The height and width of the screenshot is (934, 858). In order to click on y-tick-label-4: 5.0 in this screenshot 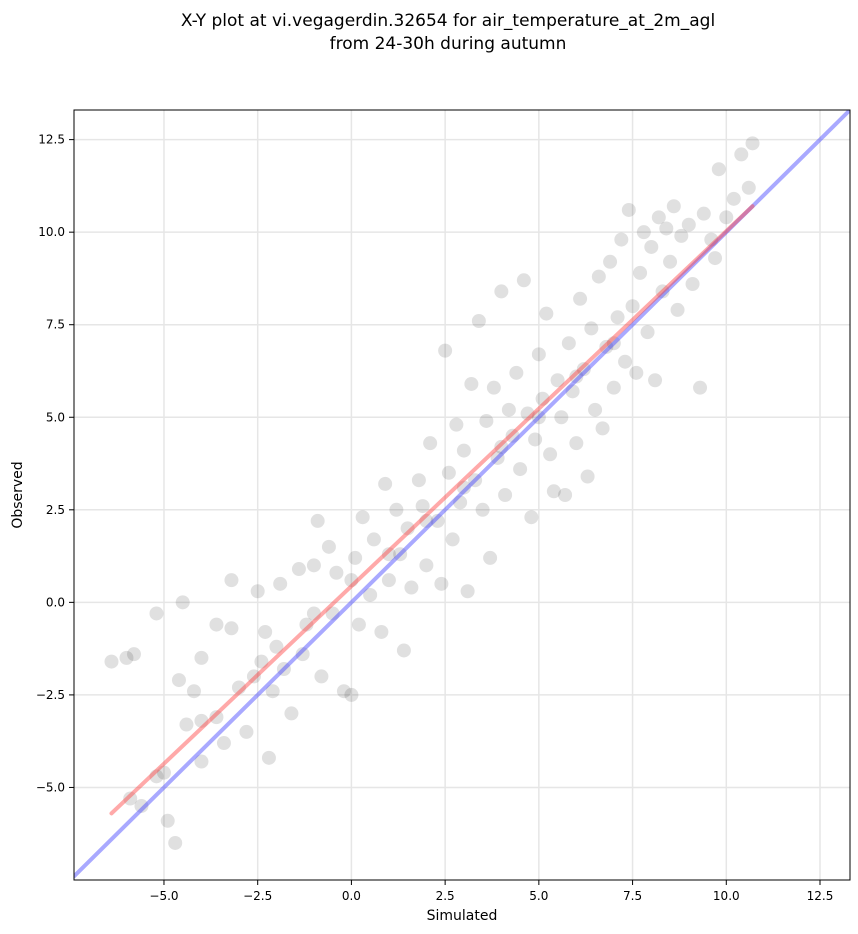, I will do `click(55, 417)`.